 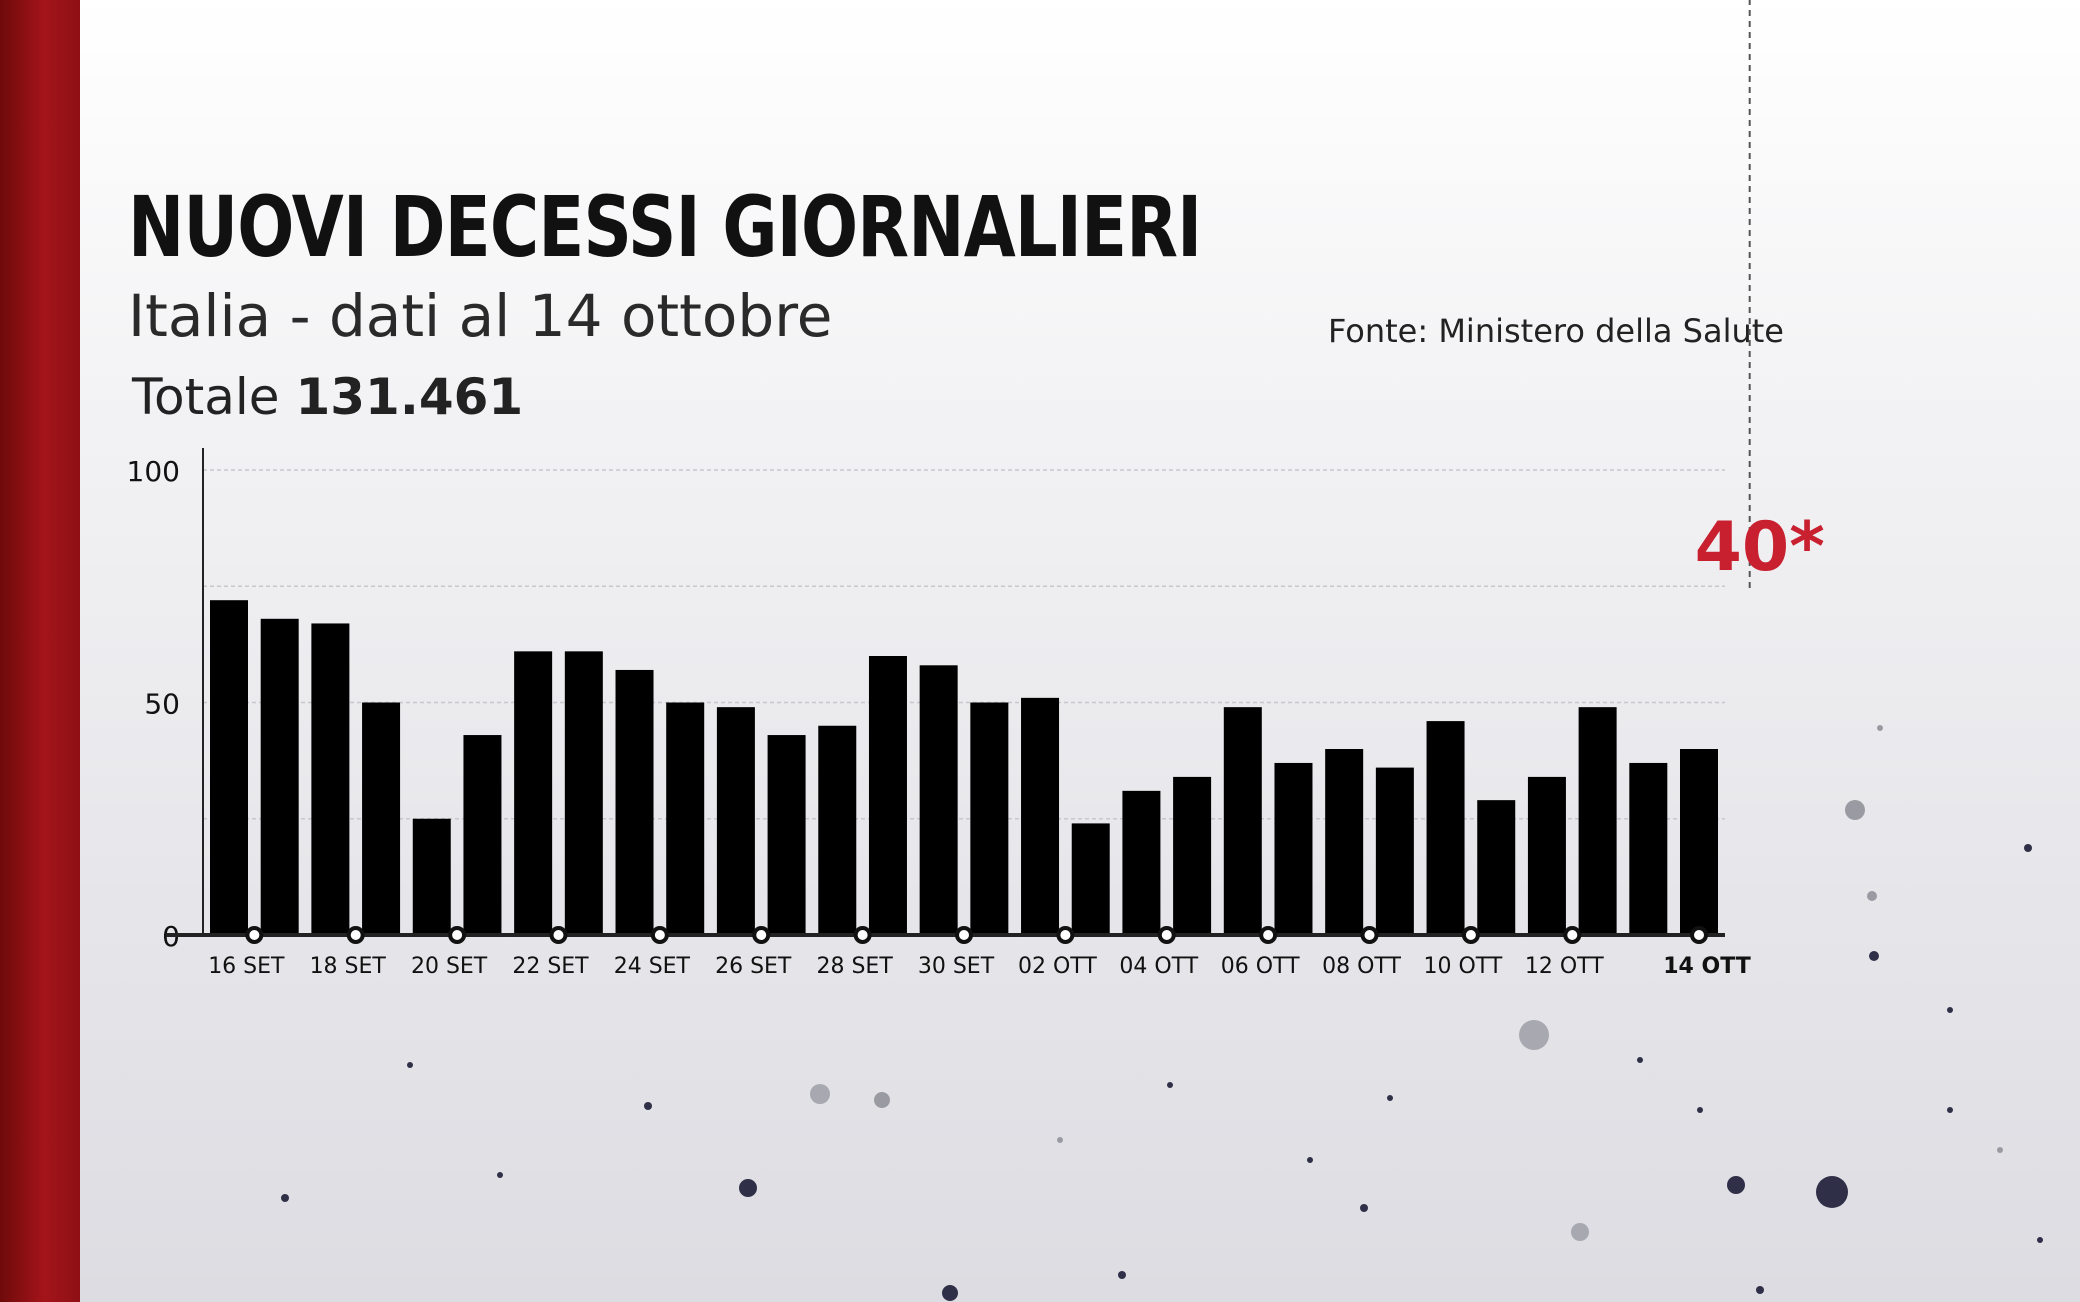 What do you see at coordinates (1361, 966) in the screenshot?
I see `x-tick-label: 08 OTT` at bounding box center [1361, 966].